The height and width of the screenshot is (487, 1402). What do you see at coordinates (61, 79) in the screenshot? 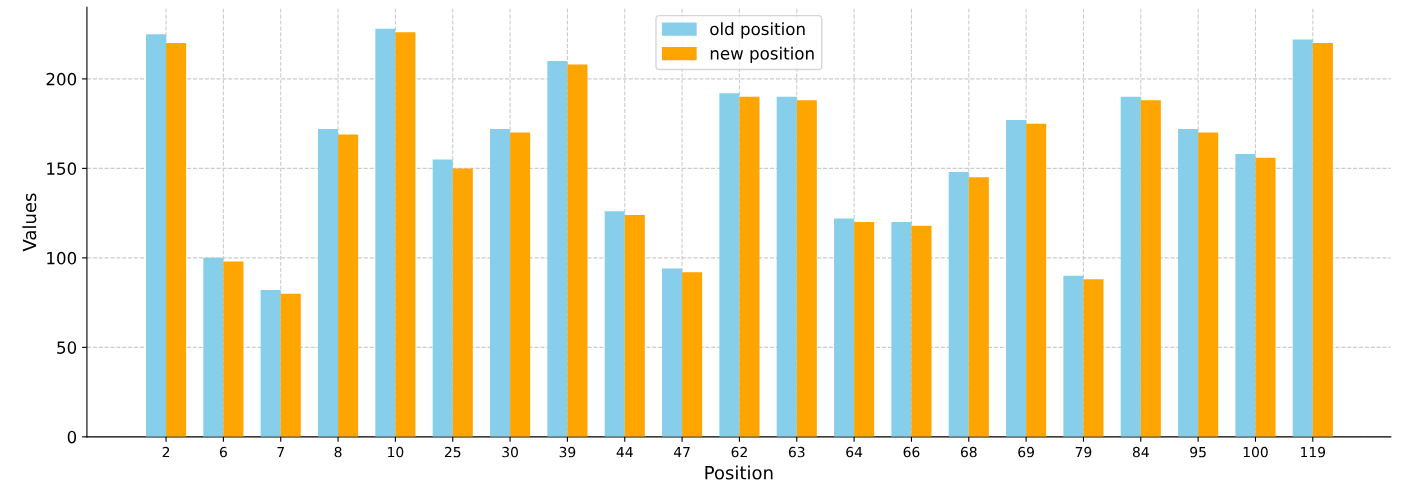
I see `y-tick-label: 200` at bounding box center [61, 79].